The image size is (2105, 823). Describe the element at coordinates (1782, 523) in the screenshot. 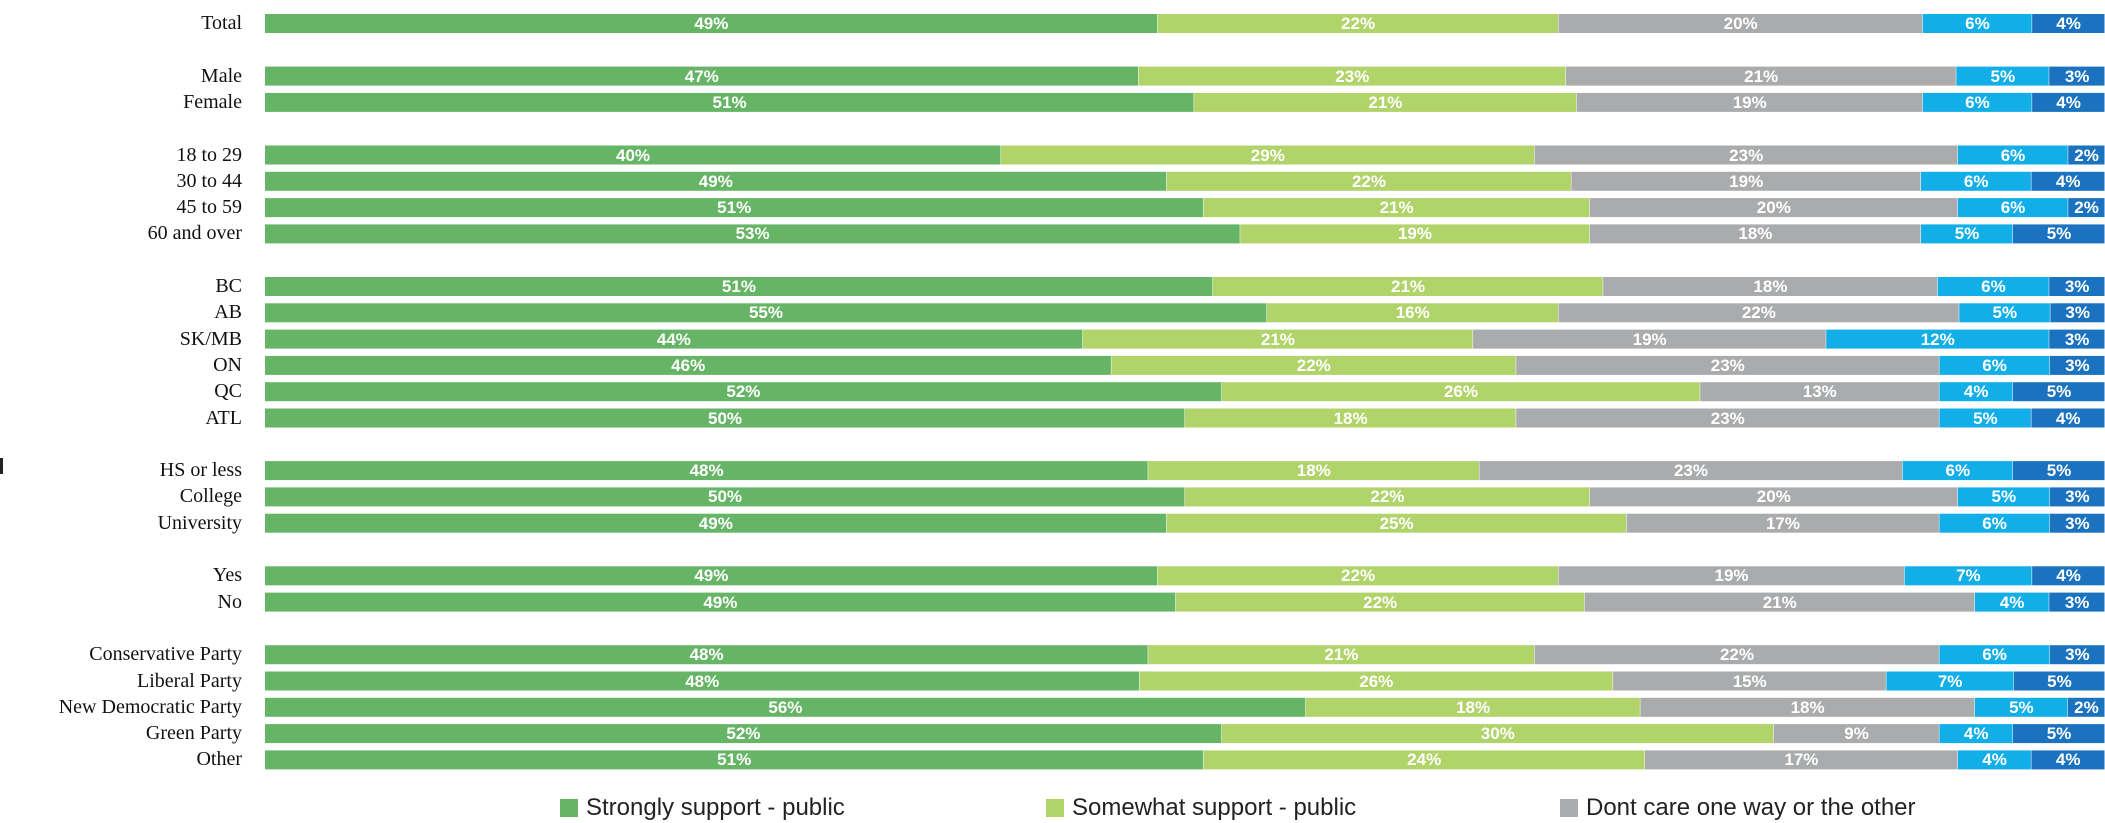

I see `segment-value-label: 17%` at that location.